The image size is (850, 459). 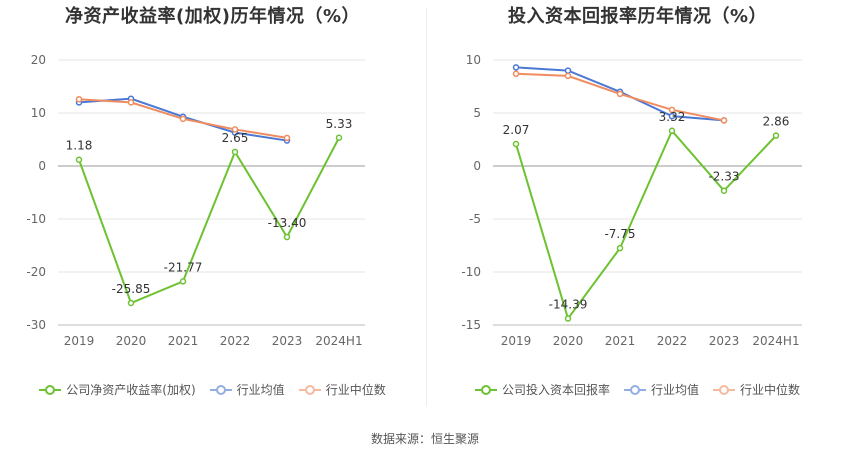 What do you see at coordinates (426, 207) in the screenshot?
I see `panel-divider` at bounding box center [426, 207].